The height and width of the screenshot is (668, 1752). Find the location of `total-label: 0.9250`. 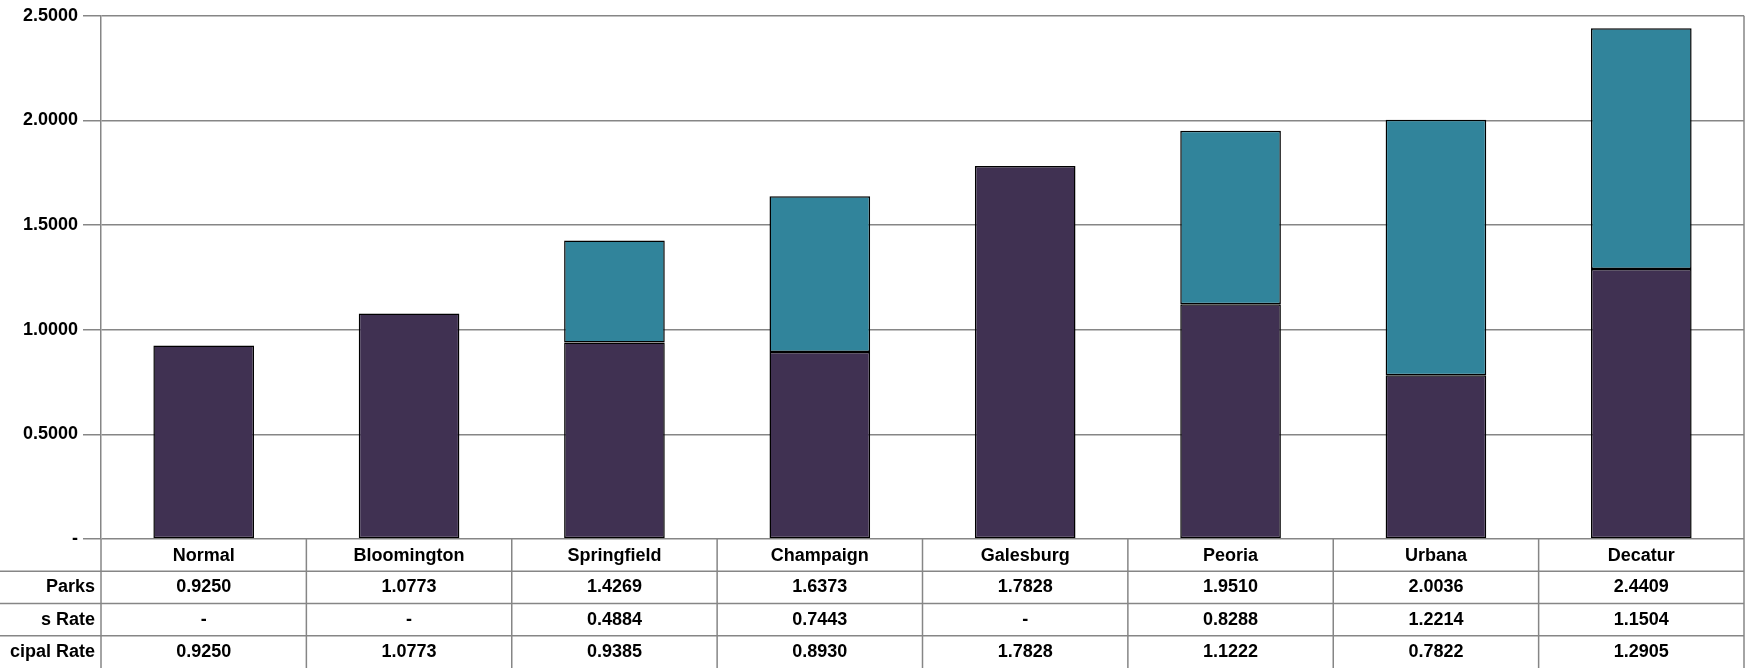

total-label: 0.9250 is located at coordinates (204, 586).